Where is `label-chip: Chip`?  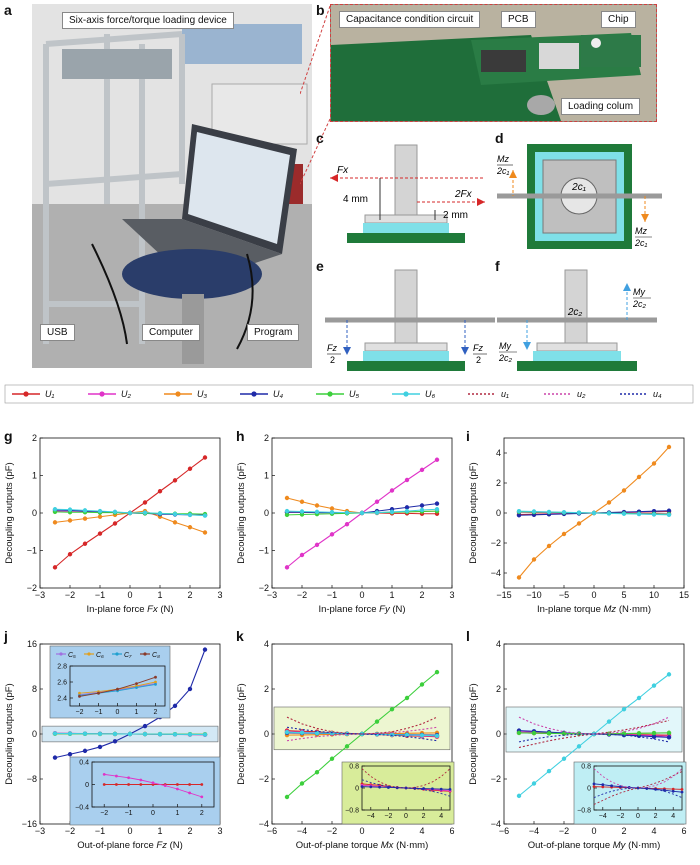
label-chip: Chip is located at coordinates (618, 19).